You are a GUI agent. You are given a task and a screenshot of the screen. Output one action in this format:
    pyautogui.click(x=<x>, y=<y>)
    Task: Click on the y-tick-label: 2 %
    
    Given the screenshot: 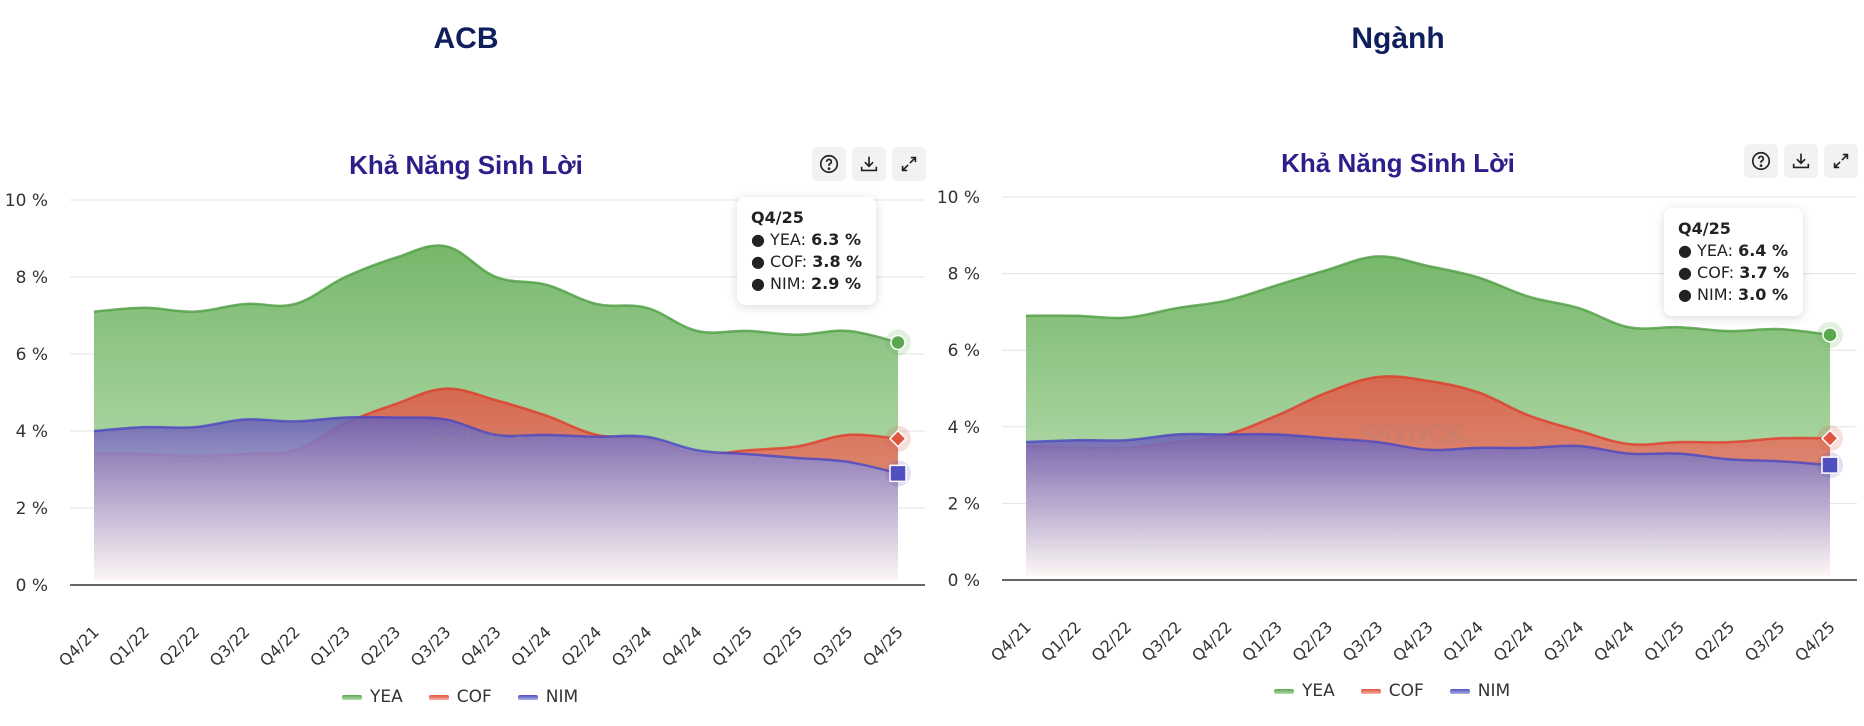 What is the action you would take?
    pyautogui.click(x=964, y=504)
    